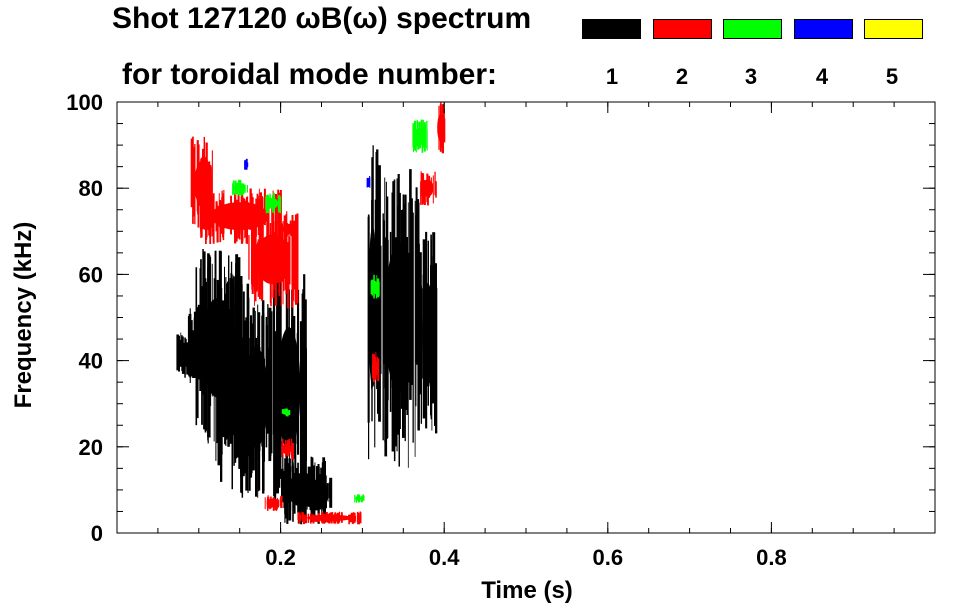 This screenshot has width=963, height=615. Describe the element at coordinates (91, 274) in the screenshot. I see `y-tick-label: 60` at that location.